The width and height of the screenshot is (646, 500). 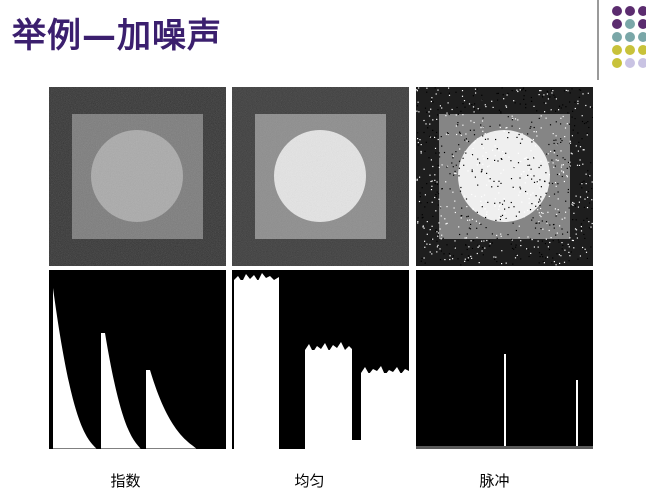 I want to click on decorative-dots, so click(x=628, y=49).